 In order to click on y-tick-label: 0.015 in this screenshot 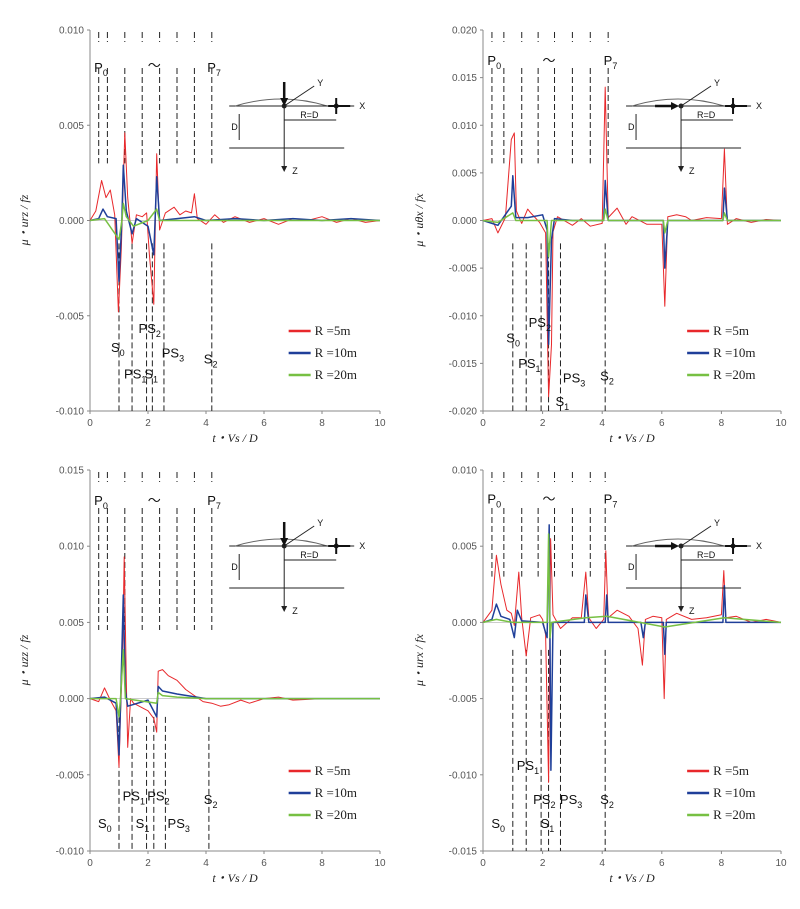, I will do `click(464, 78)`.